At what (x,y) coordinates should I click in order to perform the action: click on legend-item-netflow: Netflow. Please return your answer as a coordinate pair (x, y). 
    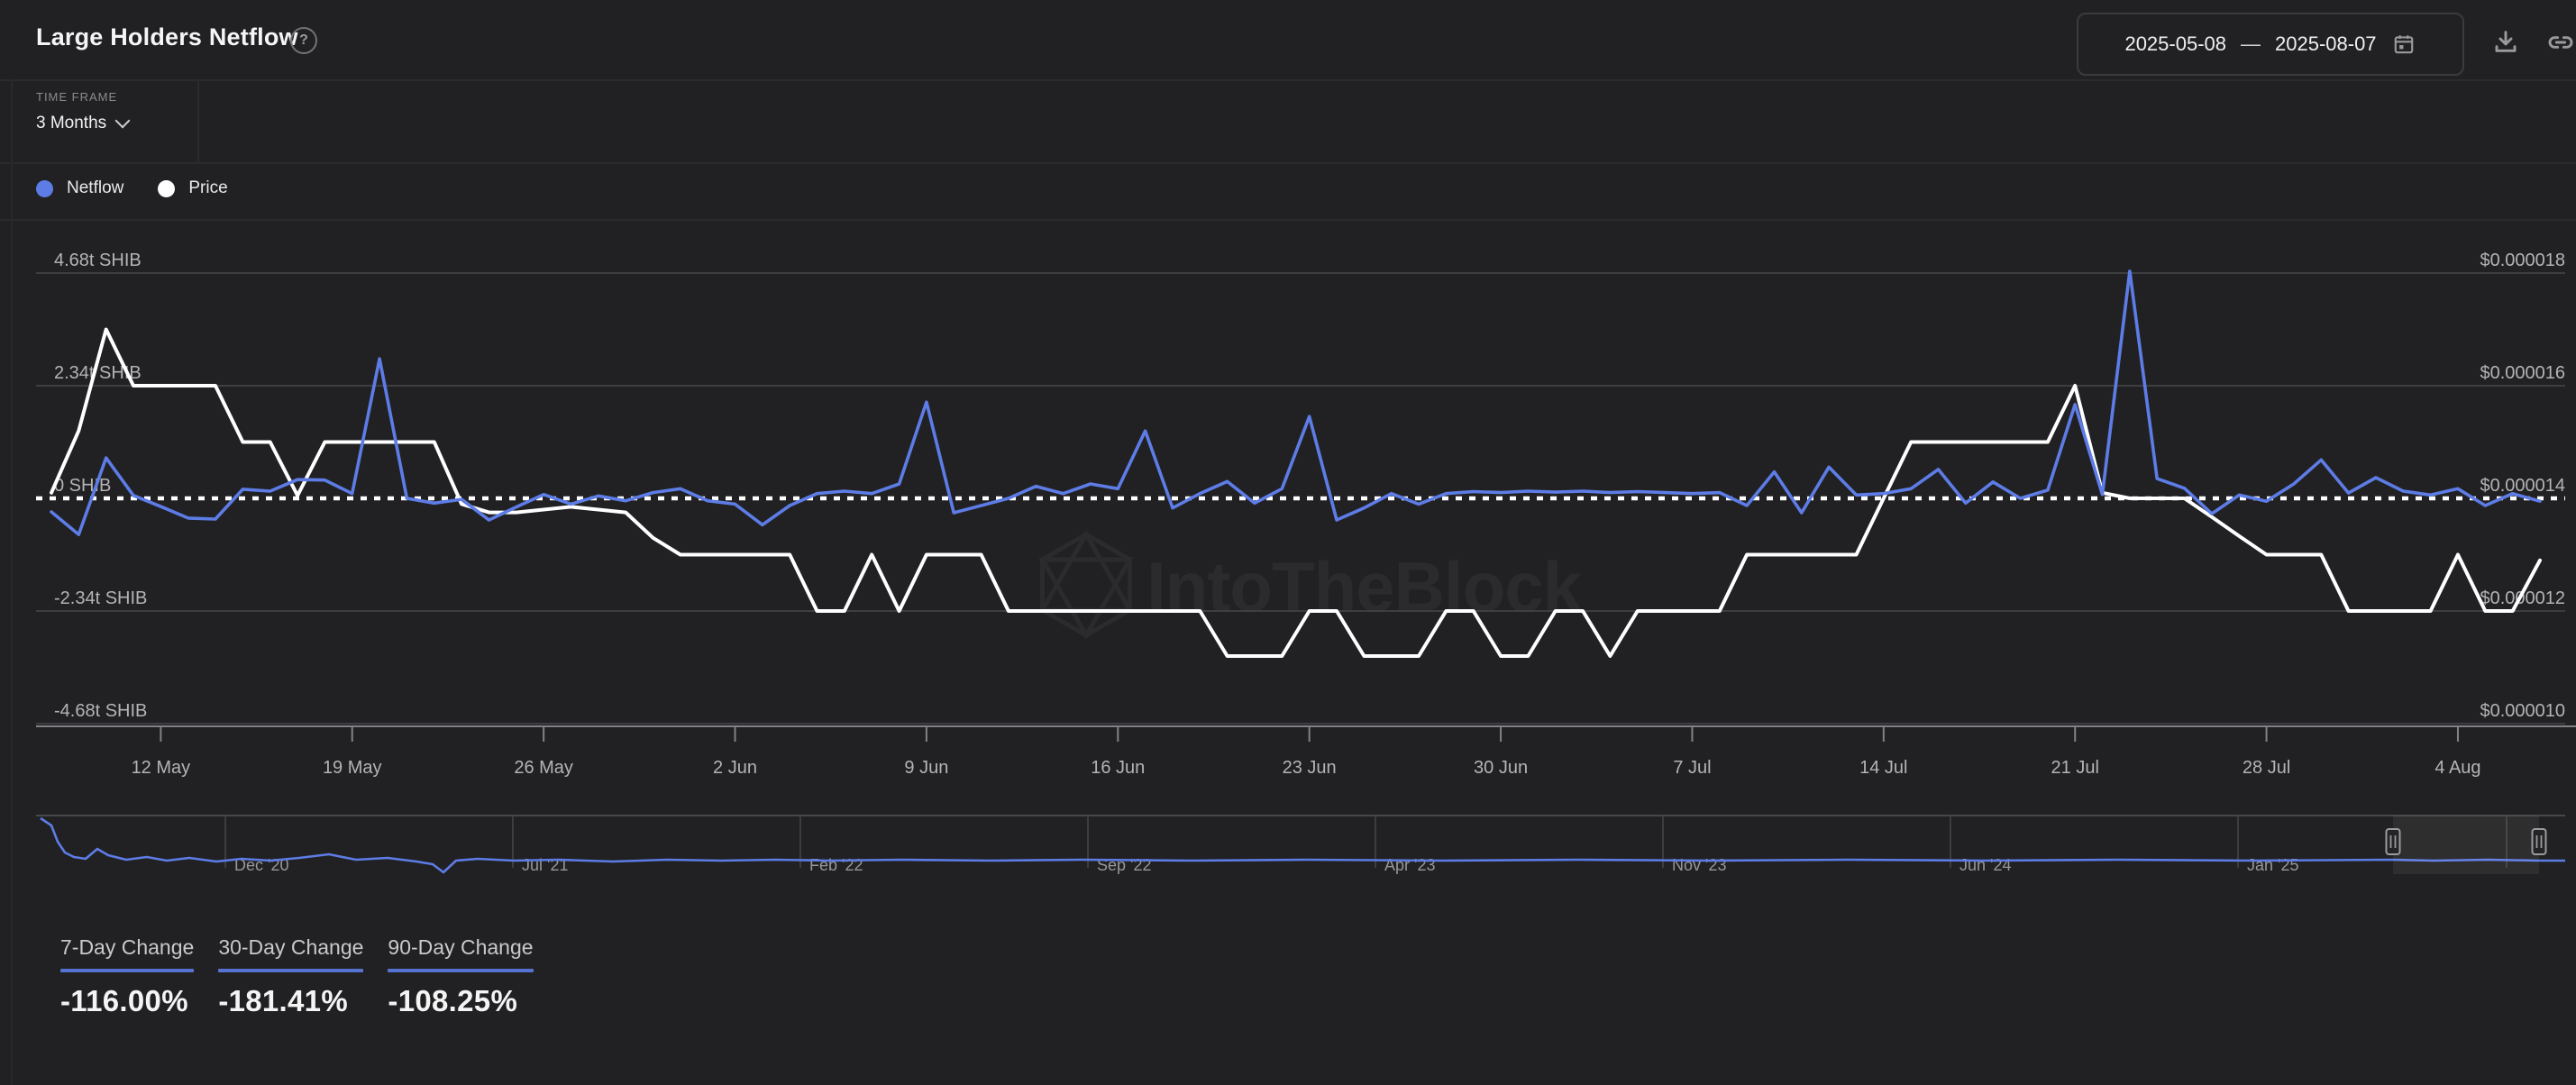
    Looking at the image, I should click on (79, 188).